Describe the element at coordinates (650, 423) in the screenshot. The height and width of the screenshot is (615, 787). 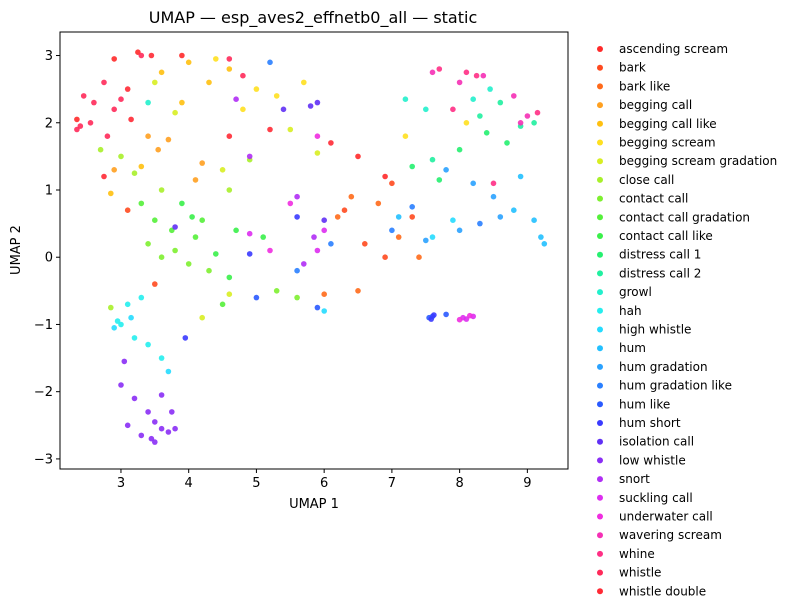
I see `legend-label: hum short` at that location.